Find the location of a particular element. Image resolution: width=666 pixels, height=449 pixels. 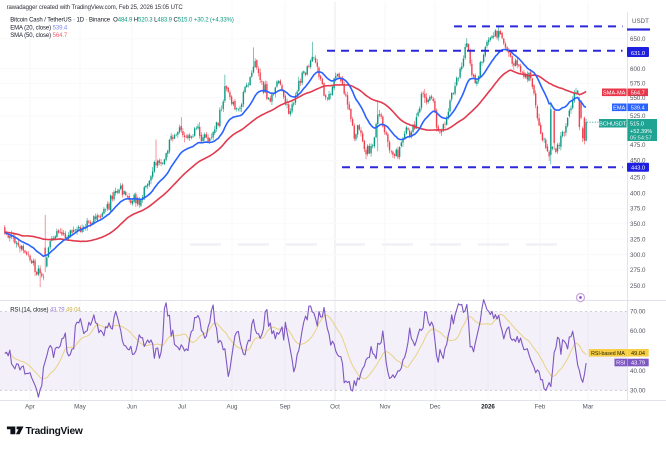

svg-text: Jul is located at coordinates (182, 407).